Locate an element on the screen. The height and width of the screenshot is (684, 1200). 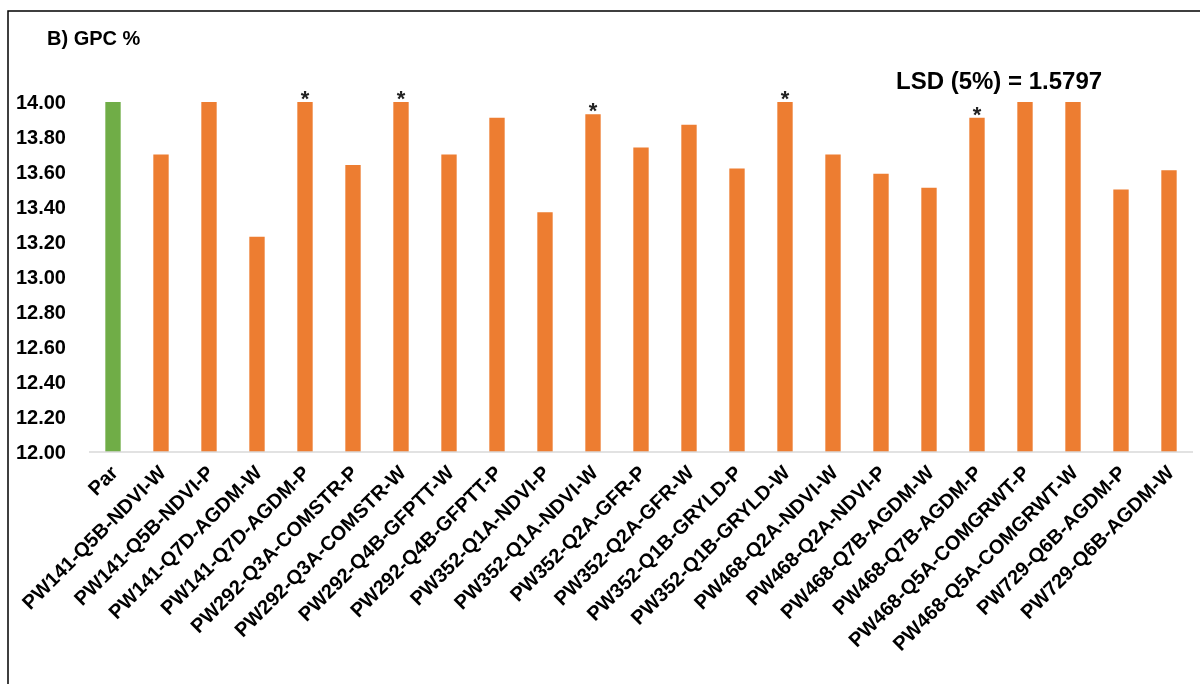
y-tick-label: 13.60 is located at coordinates (40, 172).